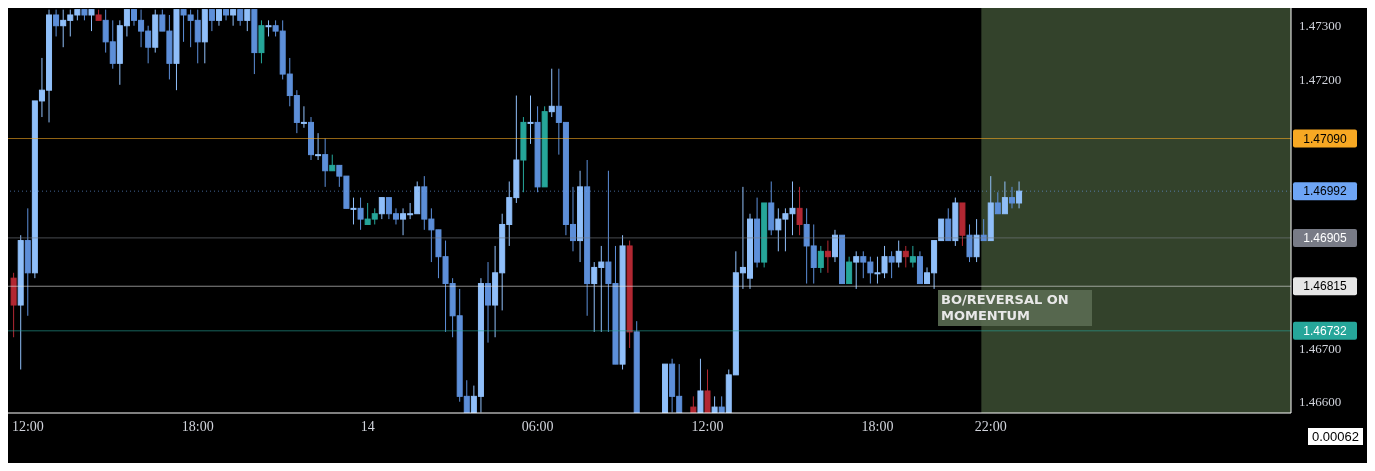  Describe the element at coordinates (1325, 191) in the screenshot. I see `ref-line-label: 1.46992` at that location.